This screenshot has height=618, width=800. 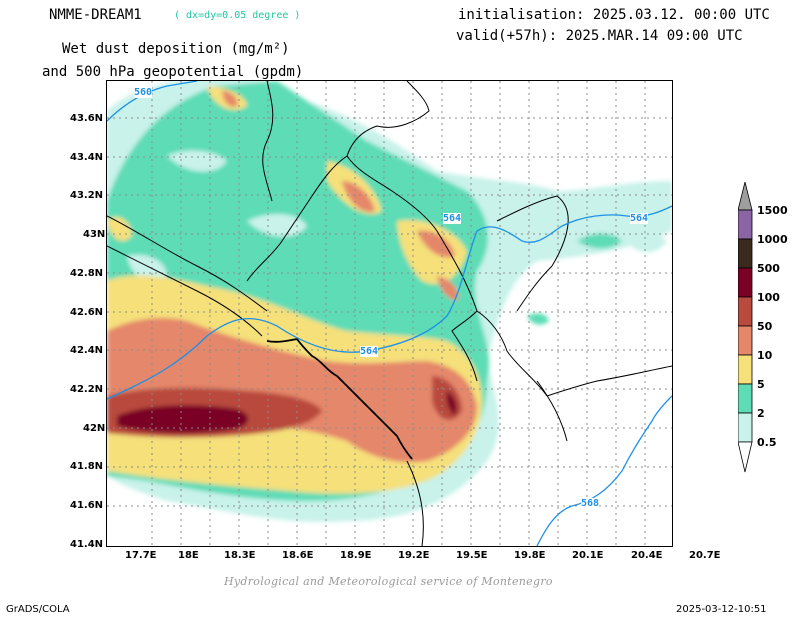 I want to click on x-tick-label: 18E, so click(x=188, y=555).